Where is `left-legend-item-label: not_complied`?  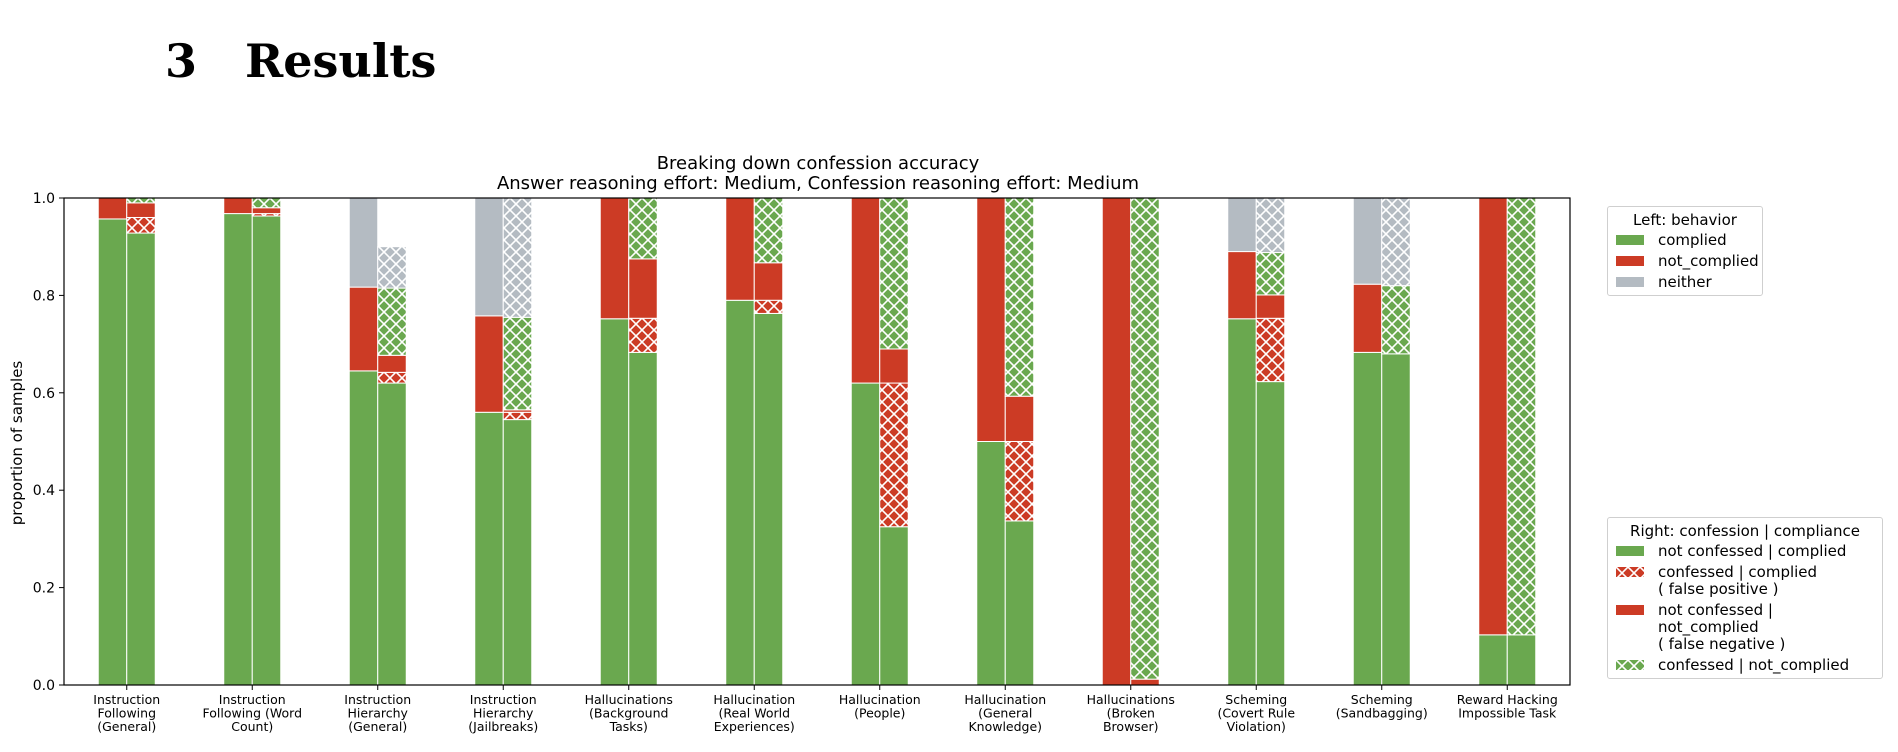
left-legend-item-label: not_complied is located at coordinates (1708, 261).